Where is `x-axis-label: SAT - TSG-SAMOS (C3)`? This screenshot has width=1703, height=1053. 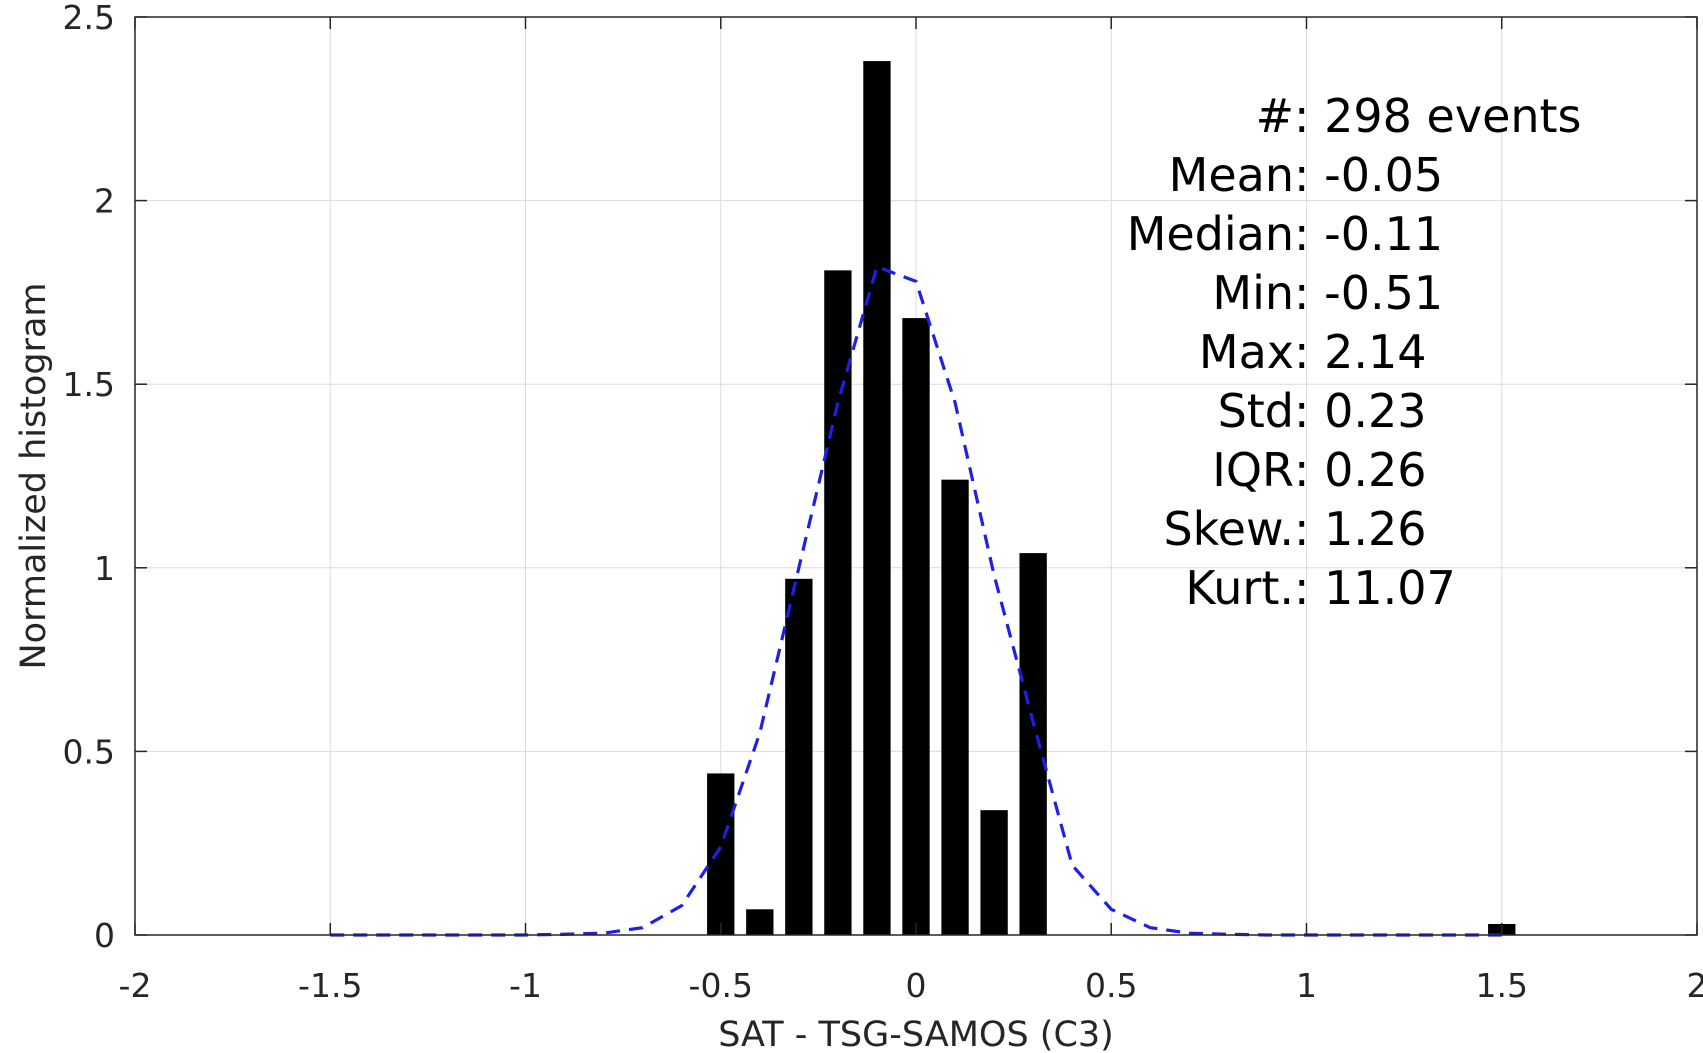 x-axis-label: SAT - TSG-SAMOS (C3) is located at coordinates (916, 1034).